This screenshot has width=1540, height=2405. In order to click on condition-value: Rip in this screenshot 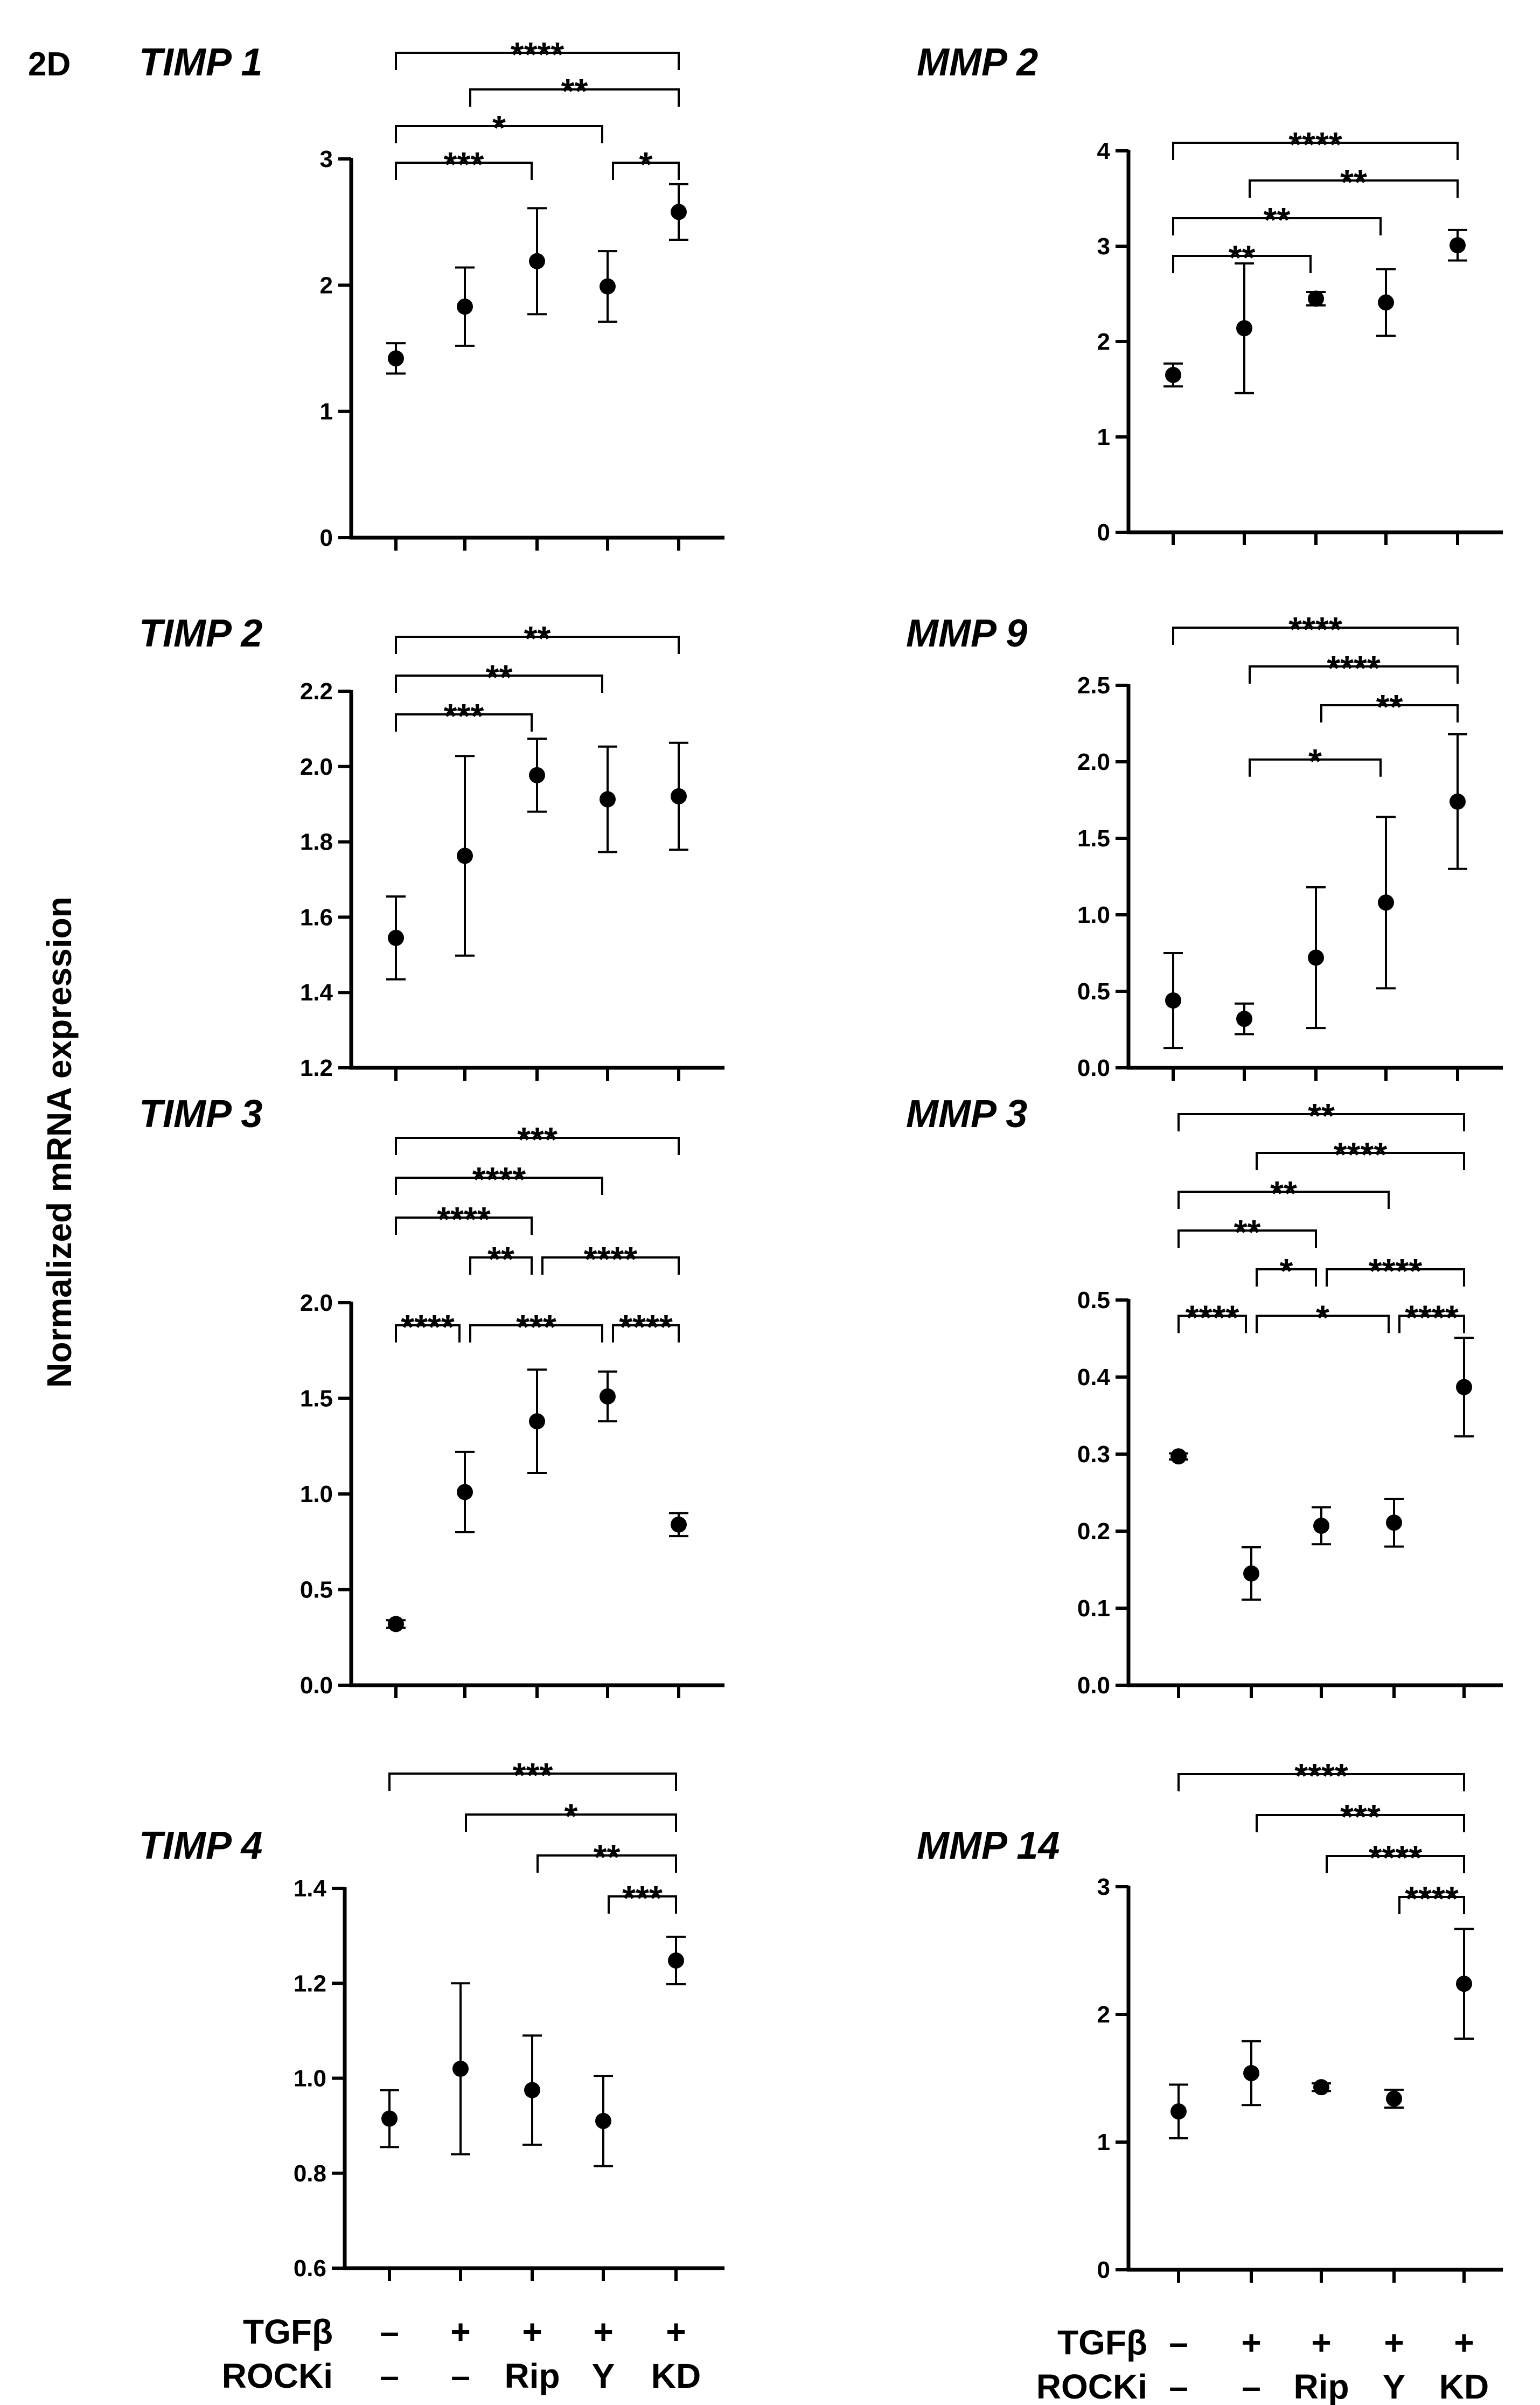, I will do `click(532, 2376)`.